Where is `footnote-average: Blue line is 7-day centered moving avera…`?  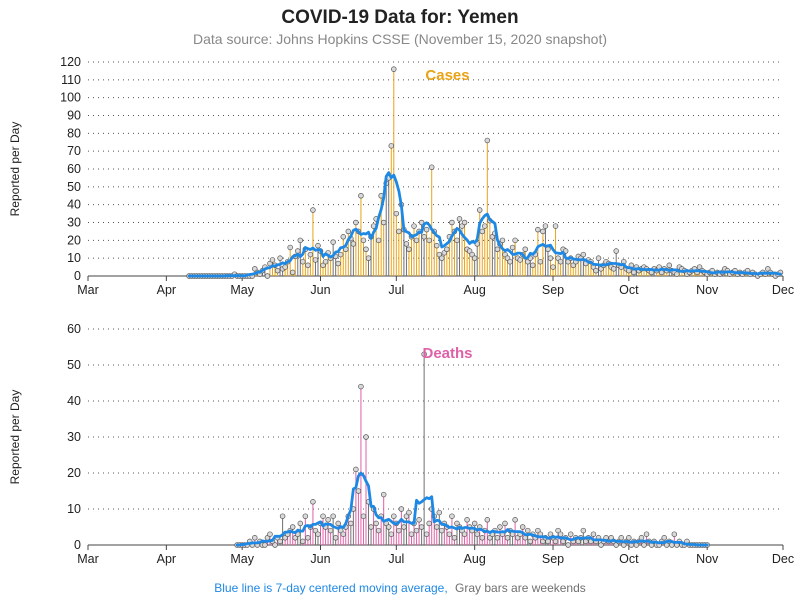 footnote-average: Blue line is 7-day centered moving avera… is located at coordinates (330, 588).